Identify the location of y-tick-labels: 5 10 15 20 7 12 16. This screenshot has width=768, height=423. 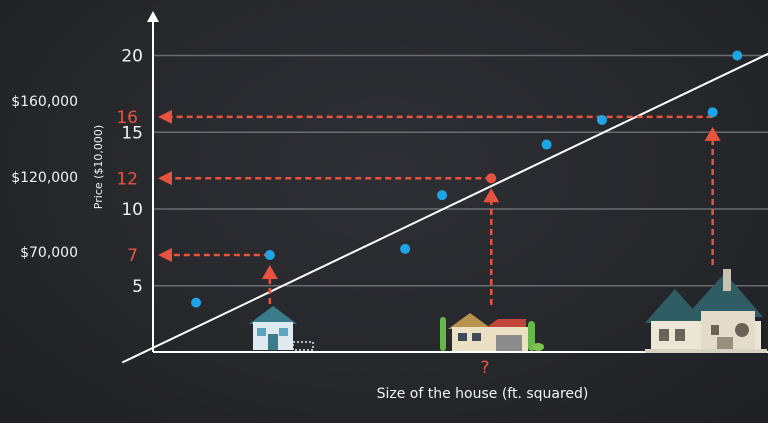
(129, 172).